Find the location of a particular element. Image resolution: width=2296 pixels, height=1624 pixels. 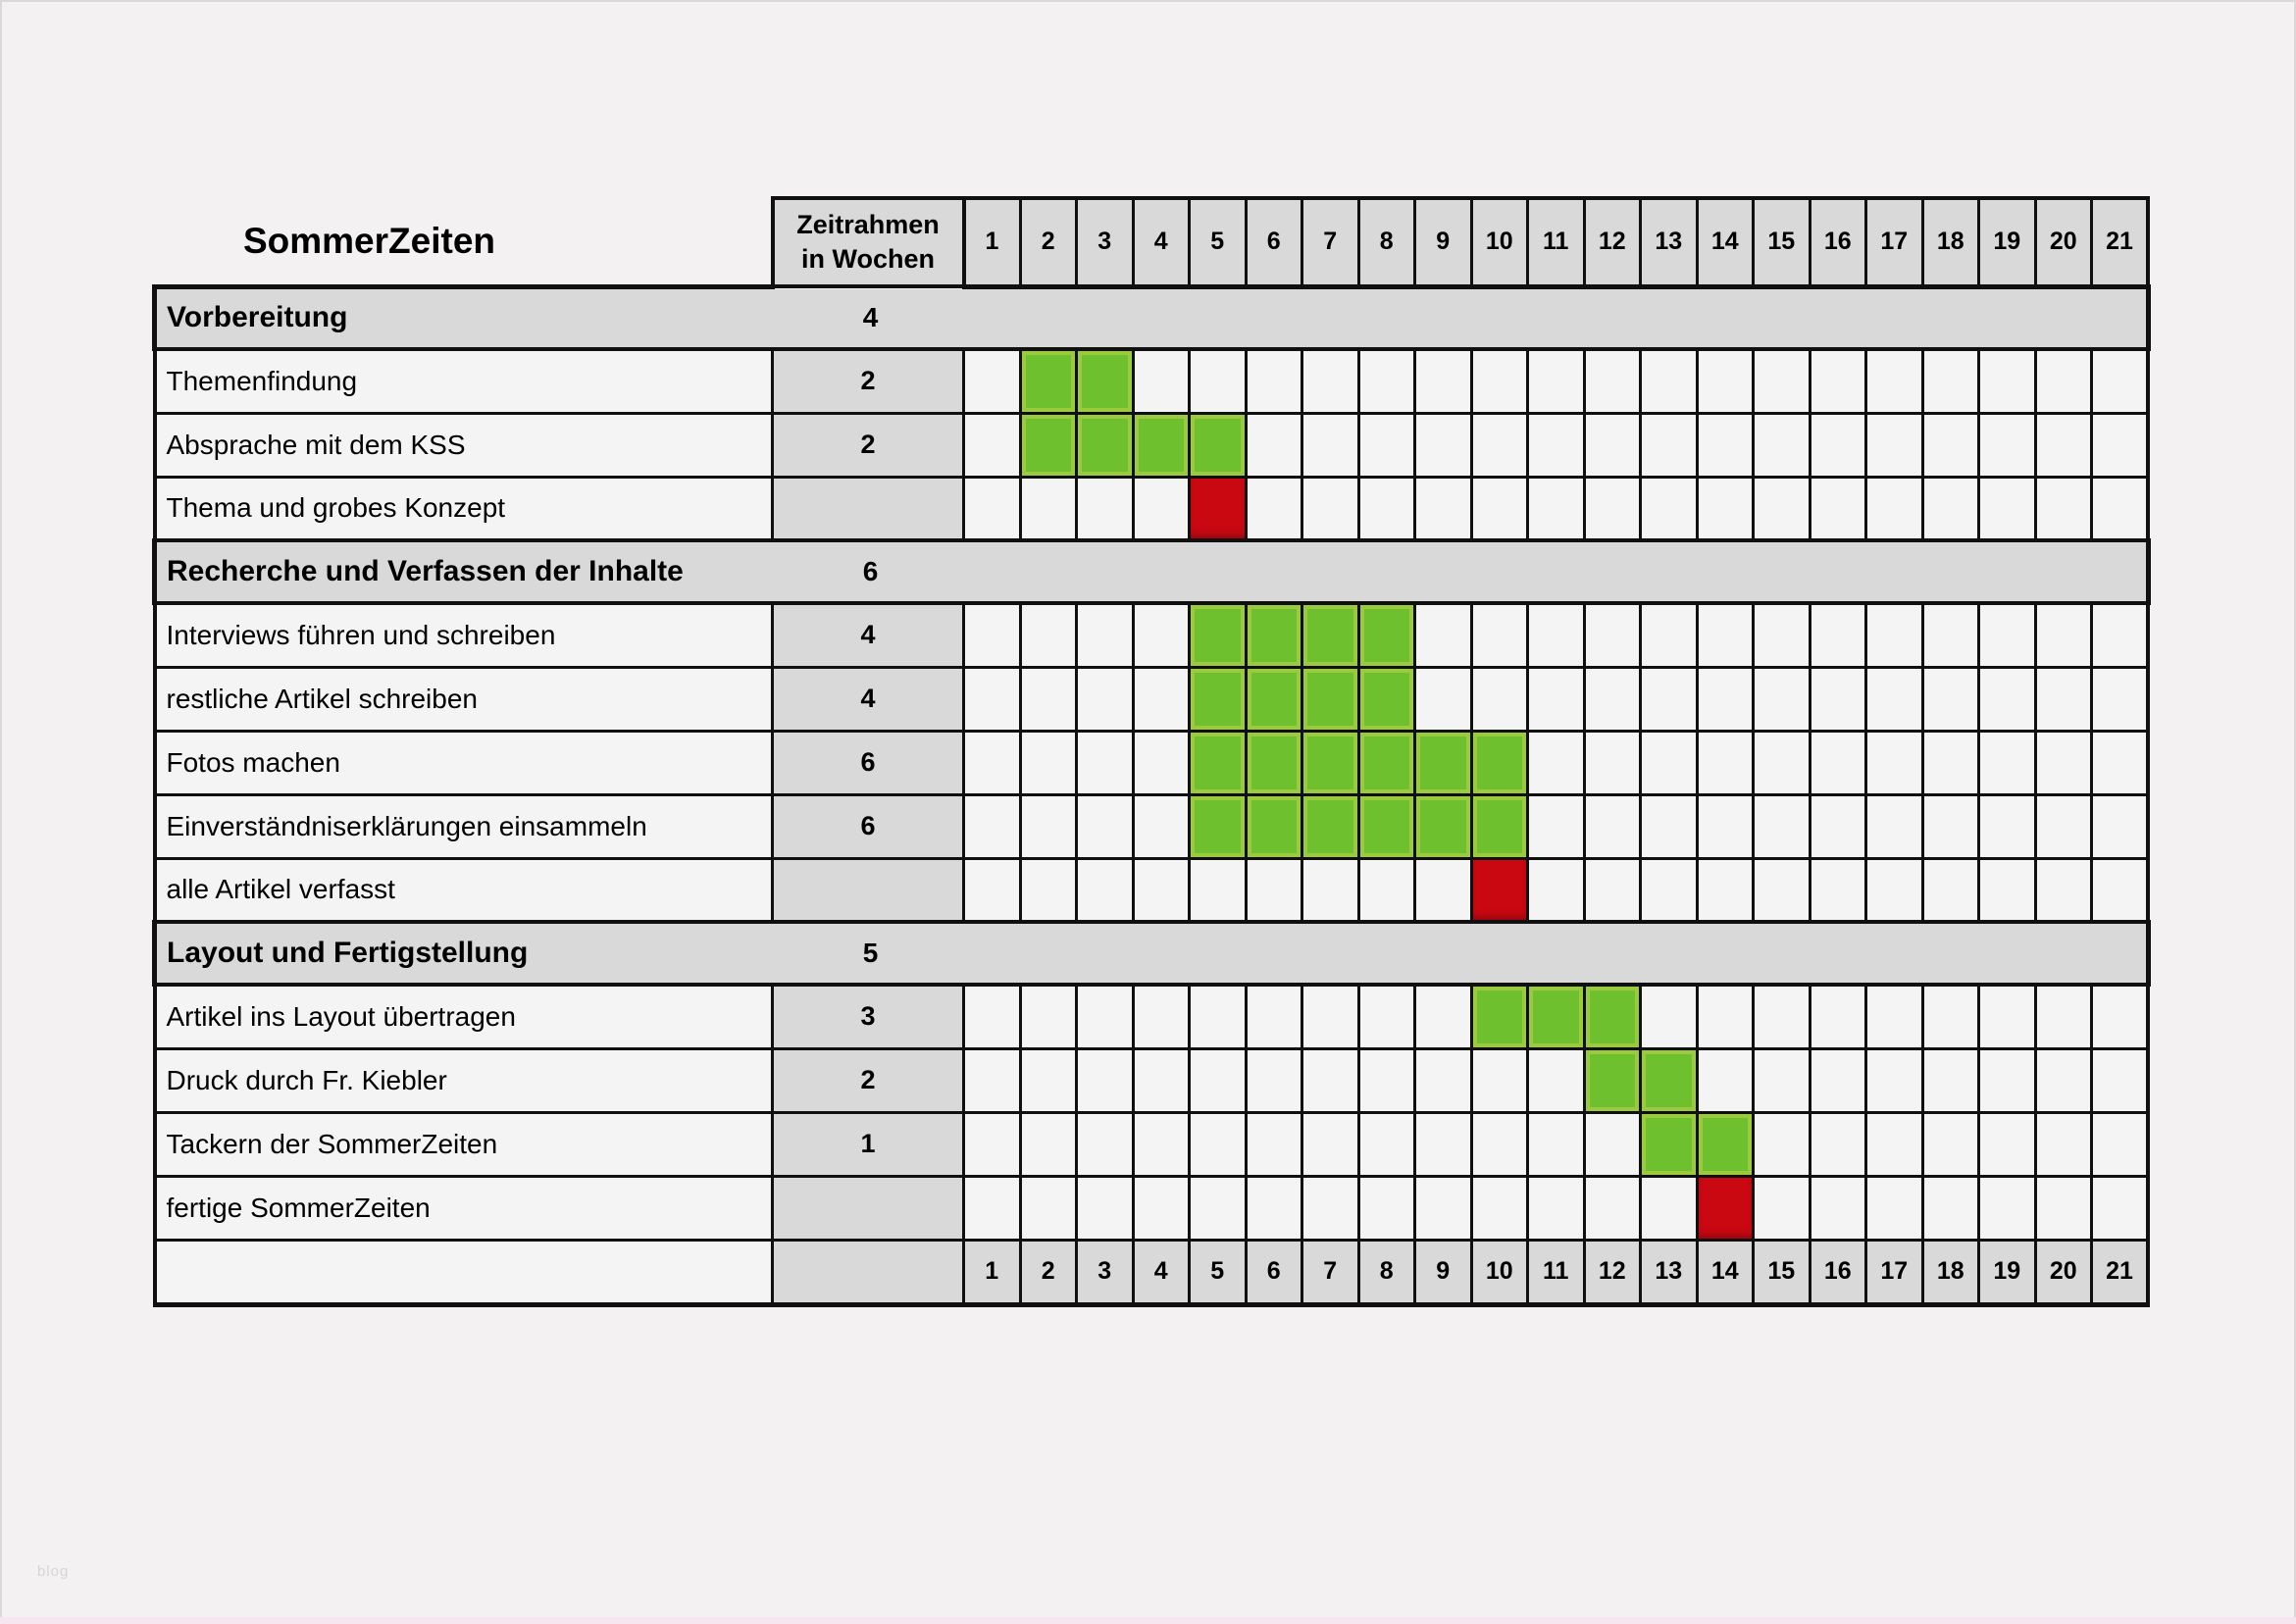

task-row: Druck durch Fr. Kiebler 2 is located at coordinates (1151, 1080).